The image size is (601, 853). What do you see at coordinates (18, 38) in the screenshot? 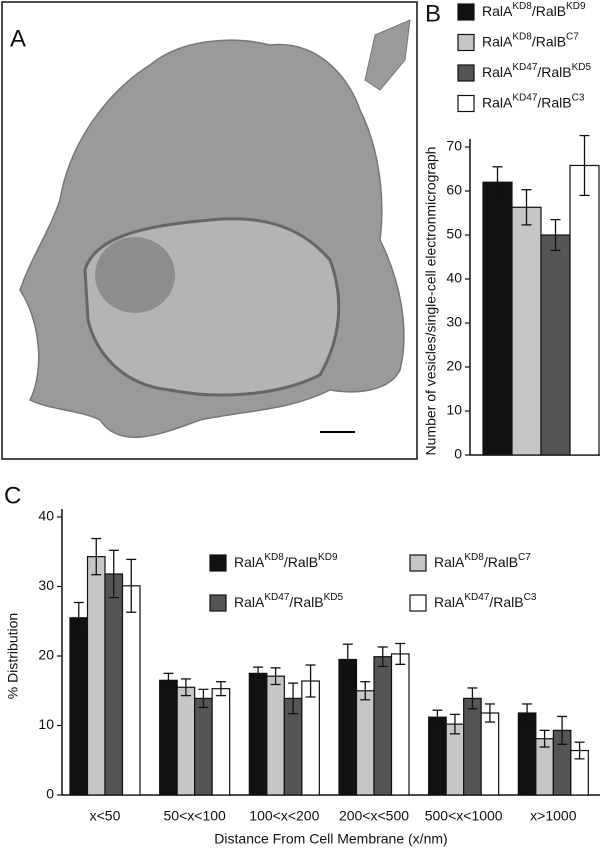
I see `panel-label: A` at bounding box center [18, 38].